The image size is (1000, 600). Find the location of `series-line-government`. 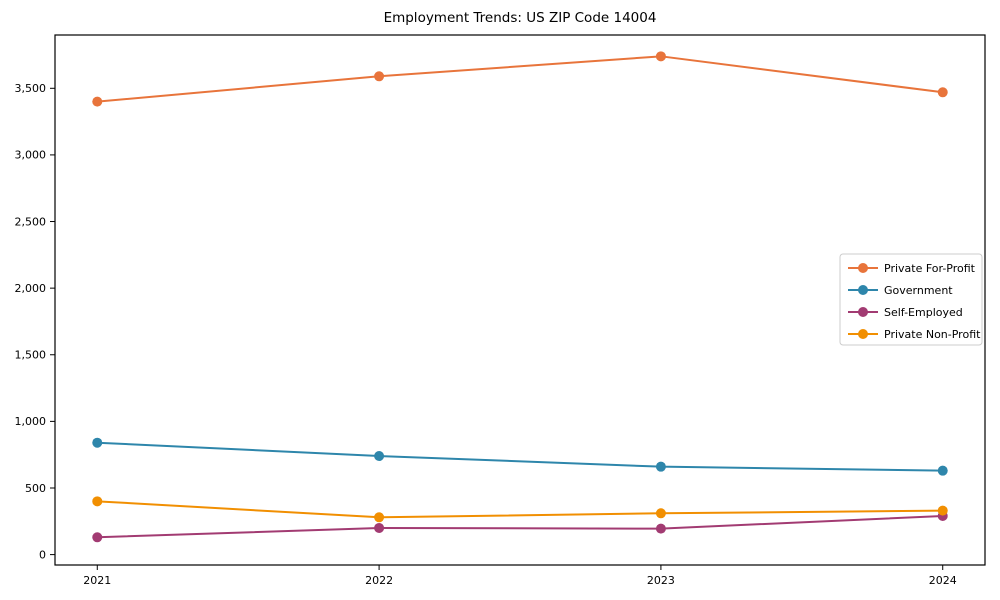

series-line-government is located at coordinates (520, 456).